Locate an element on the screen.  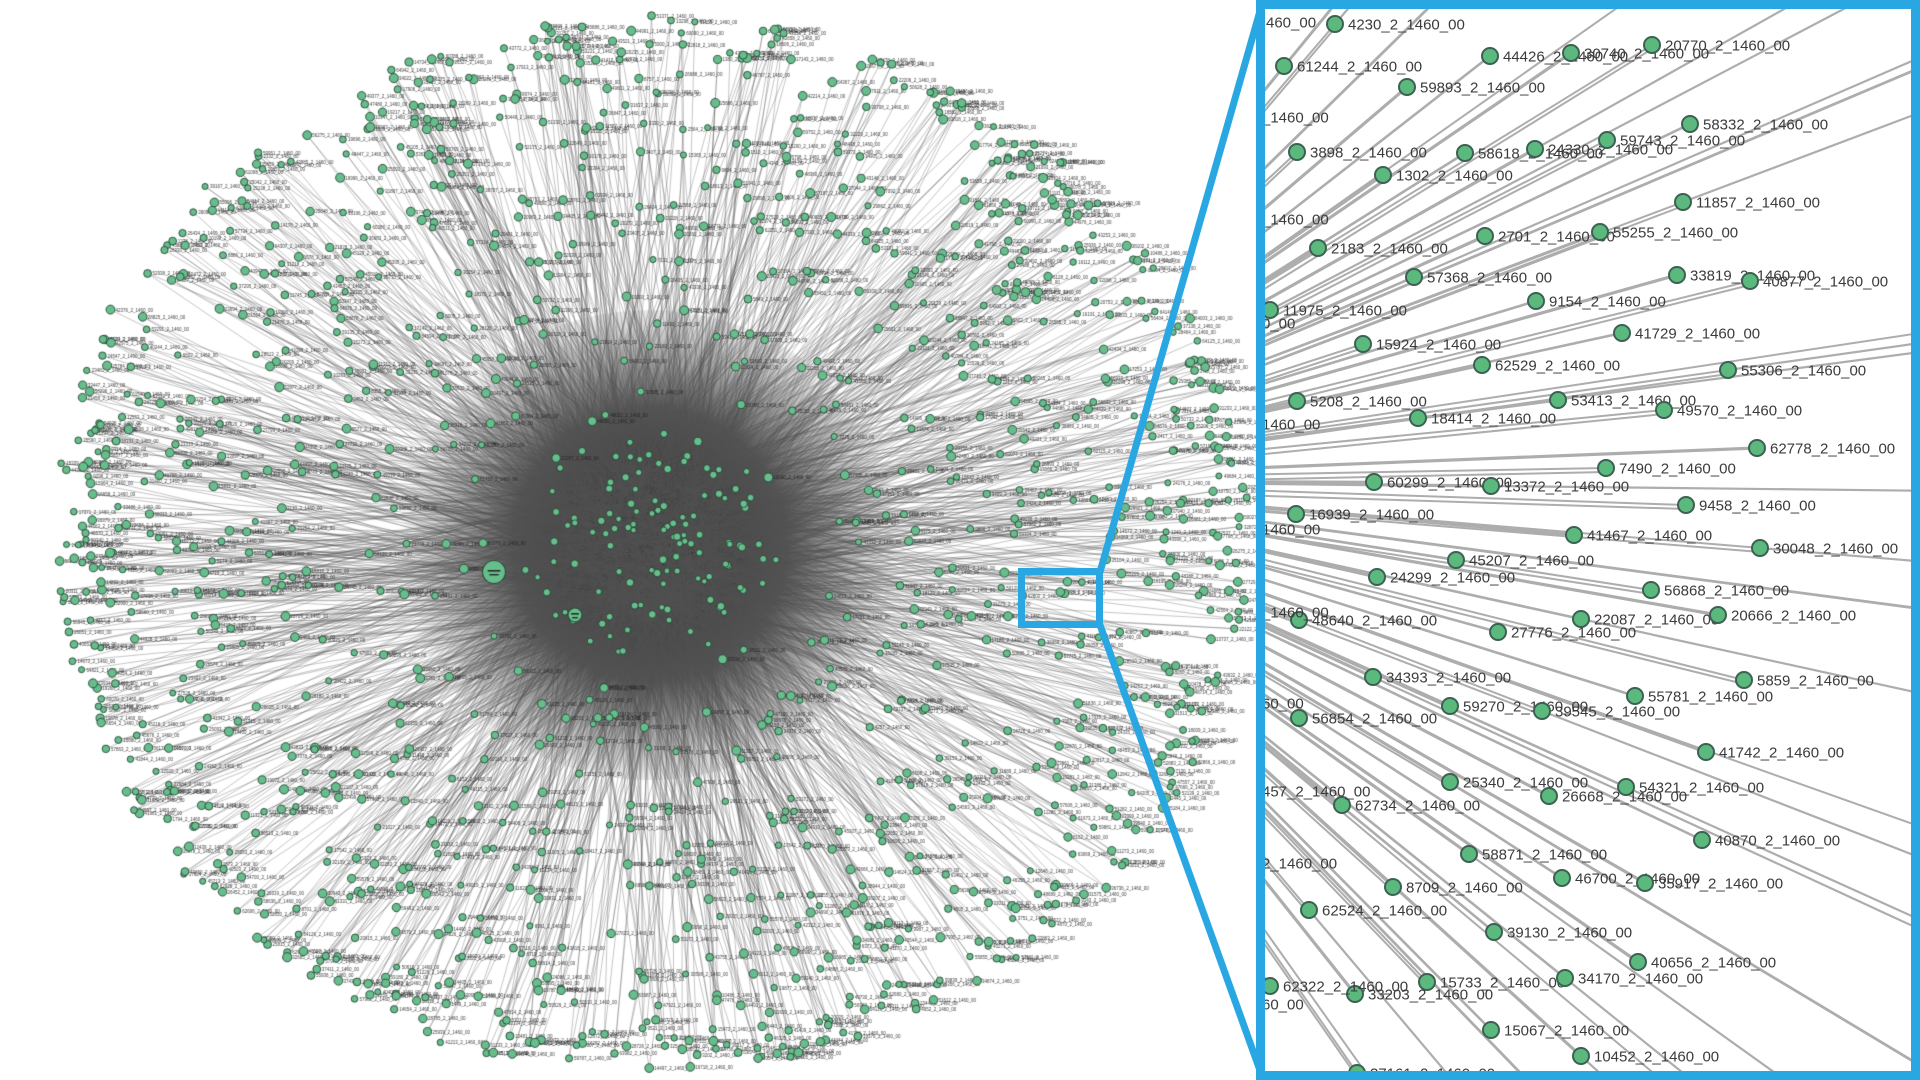
node-label: 9458_2_1460_00 is located at coordinates (1757, 506).